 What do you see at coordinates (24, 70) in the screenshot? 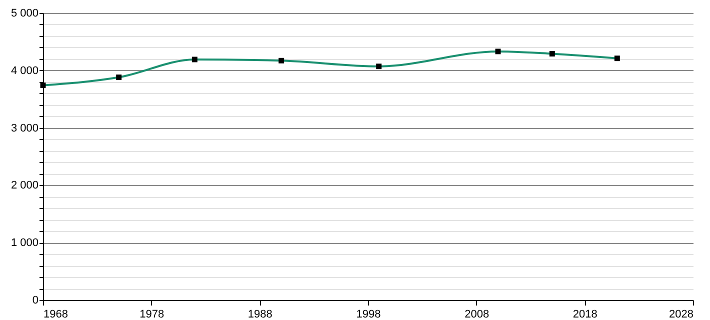
I see `y-tick-label: 4 000` at bounding box center [24, 70].